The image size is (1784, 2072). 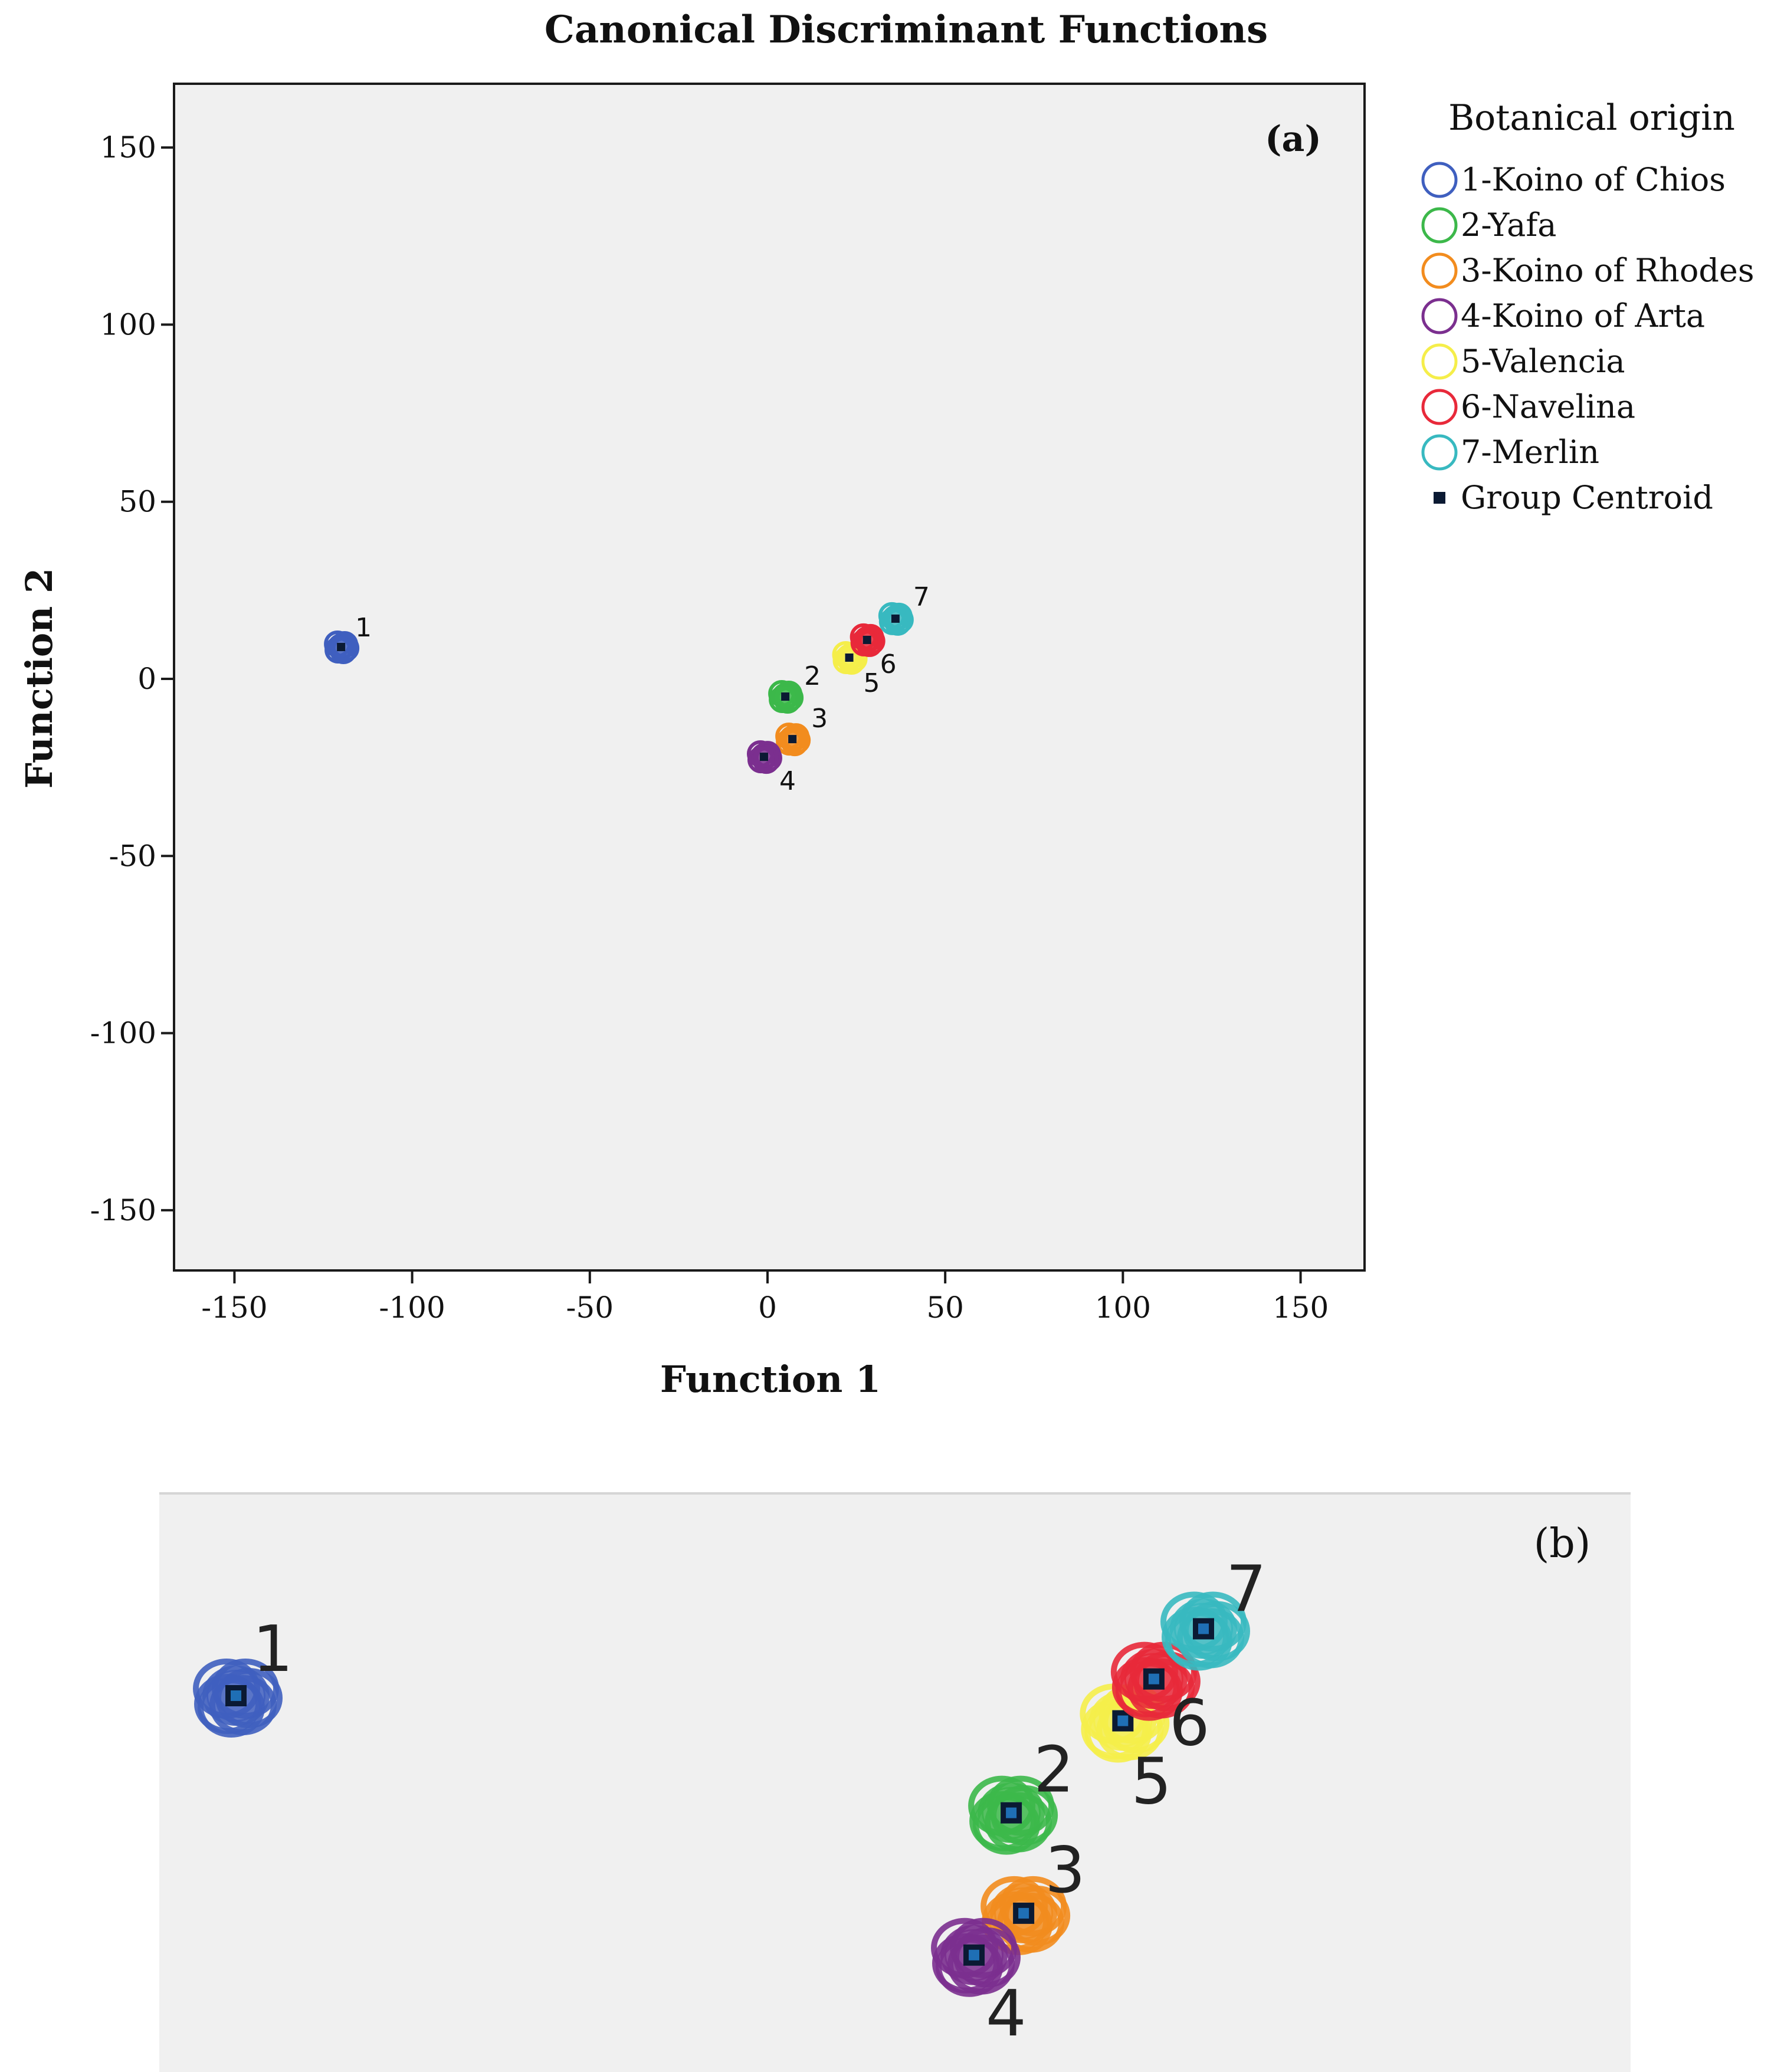 I want to click on group-label: 5, so click(x=872, y=683).